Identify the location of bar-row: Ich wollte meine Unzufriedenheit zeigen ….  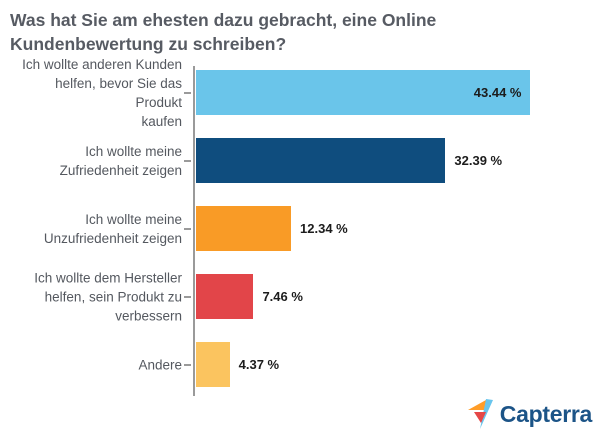
(321, 240).